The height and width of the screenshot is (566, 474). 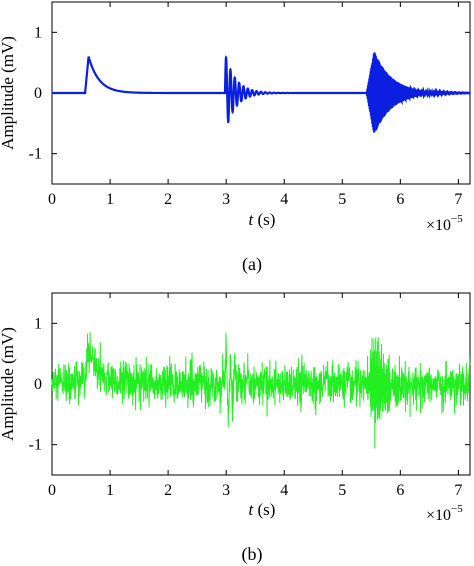 What do you see at coordinates (284, 199) in the screenshot?
I see `x-tick-label-a: 4` at bounding box center [284, 199].